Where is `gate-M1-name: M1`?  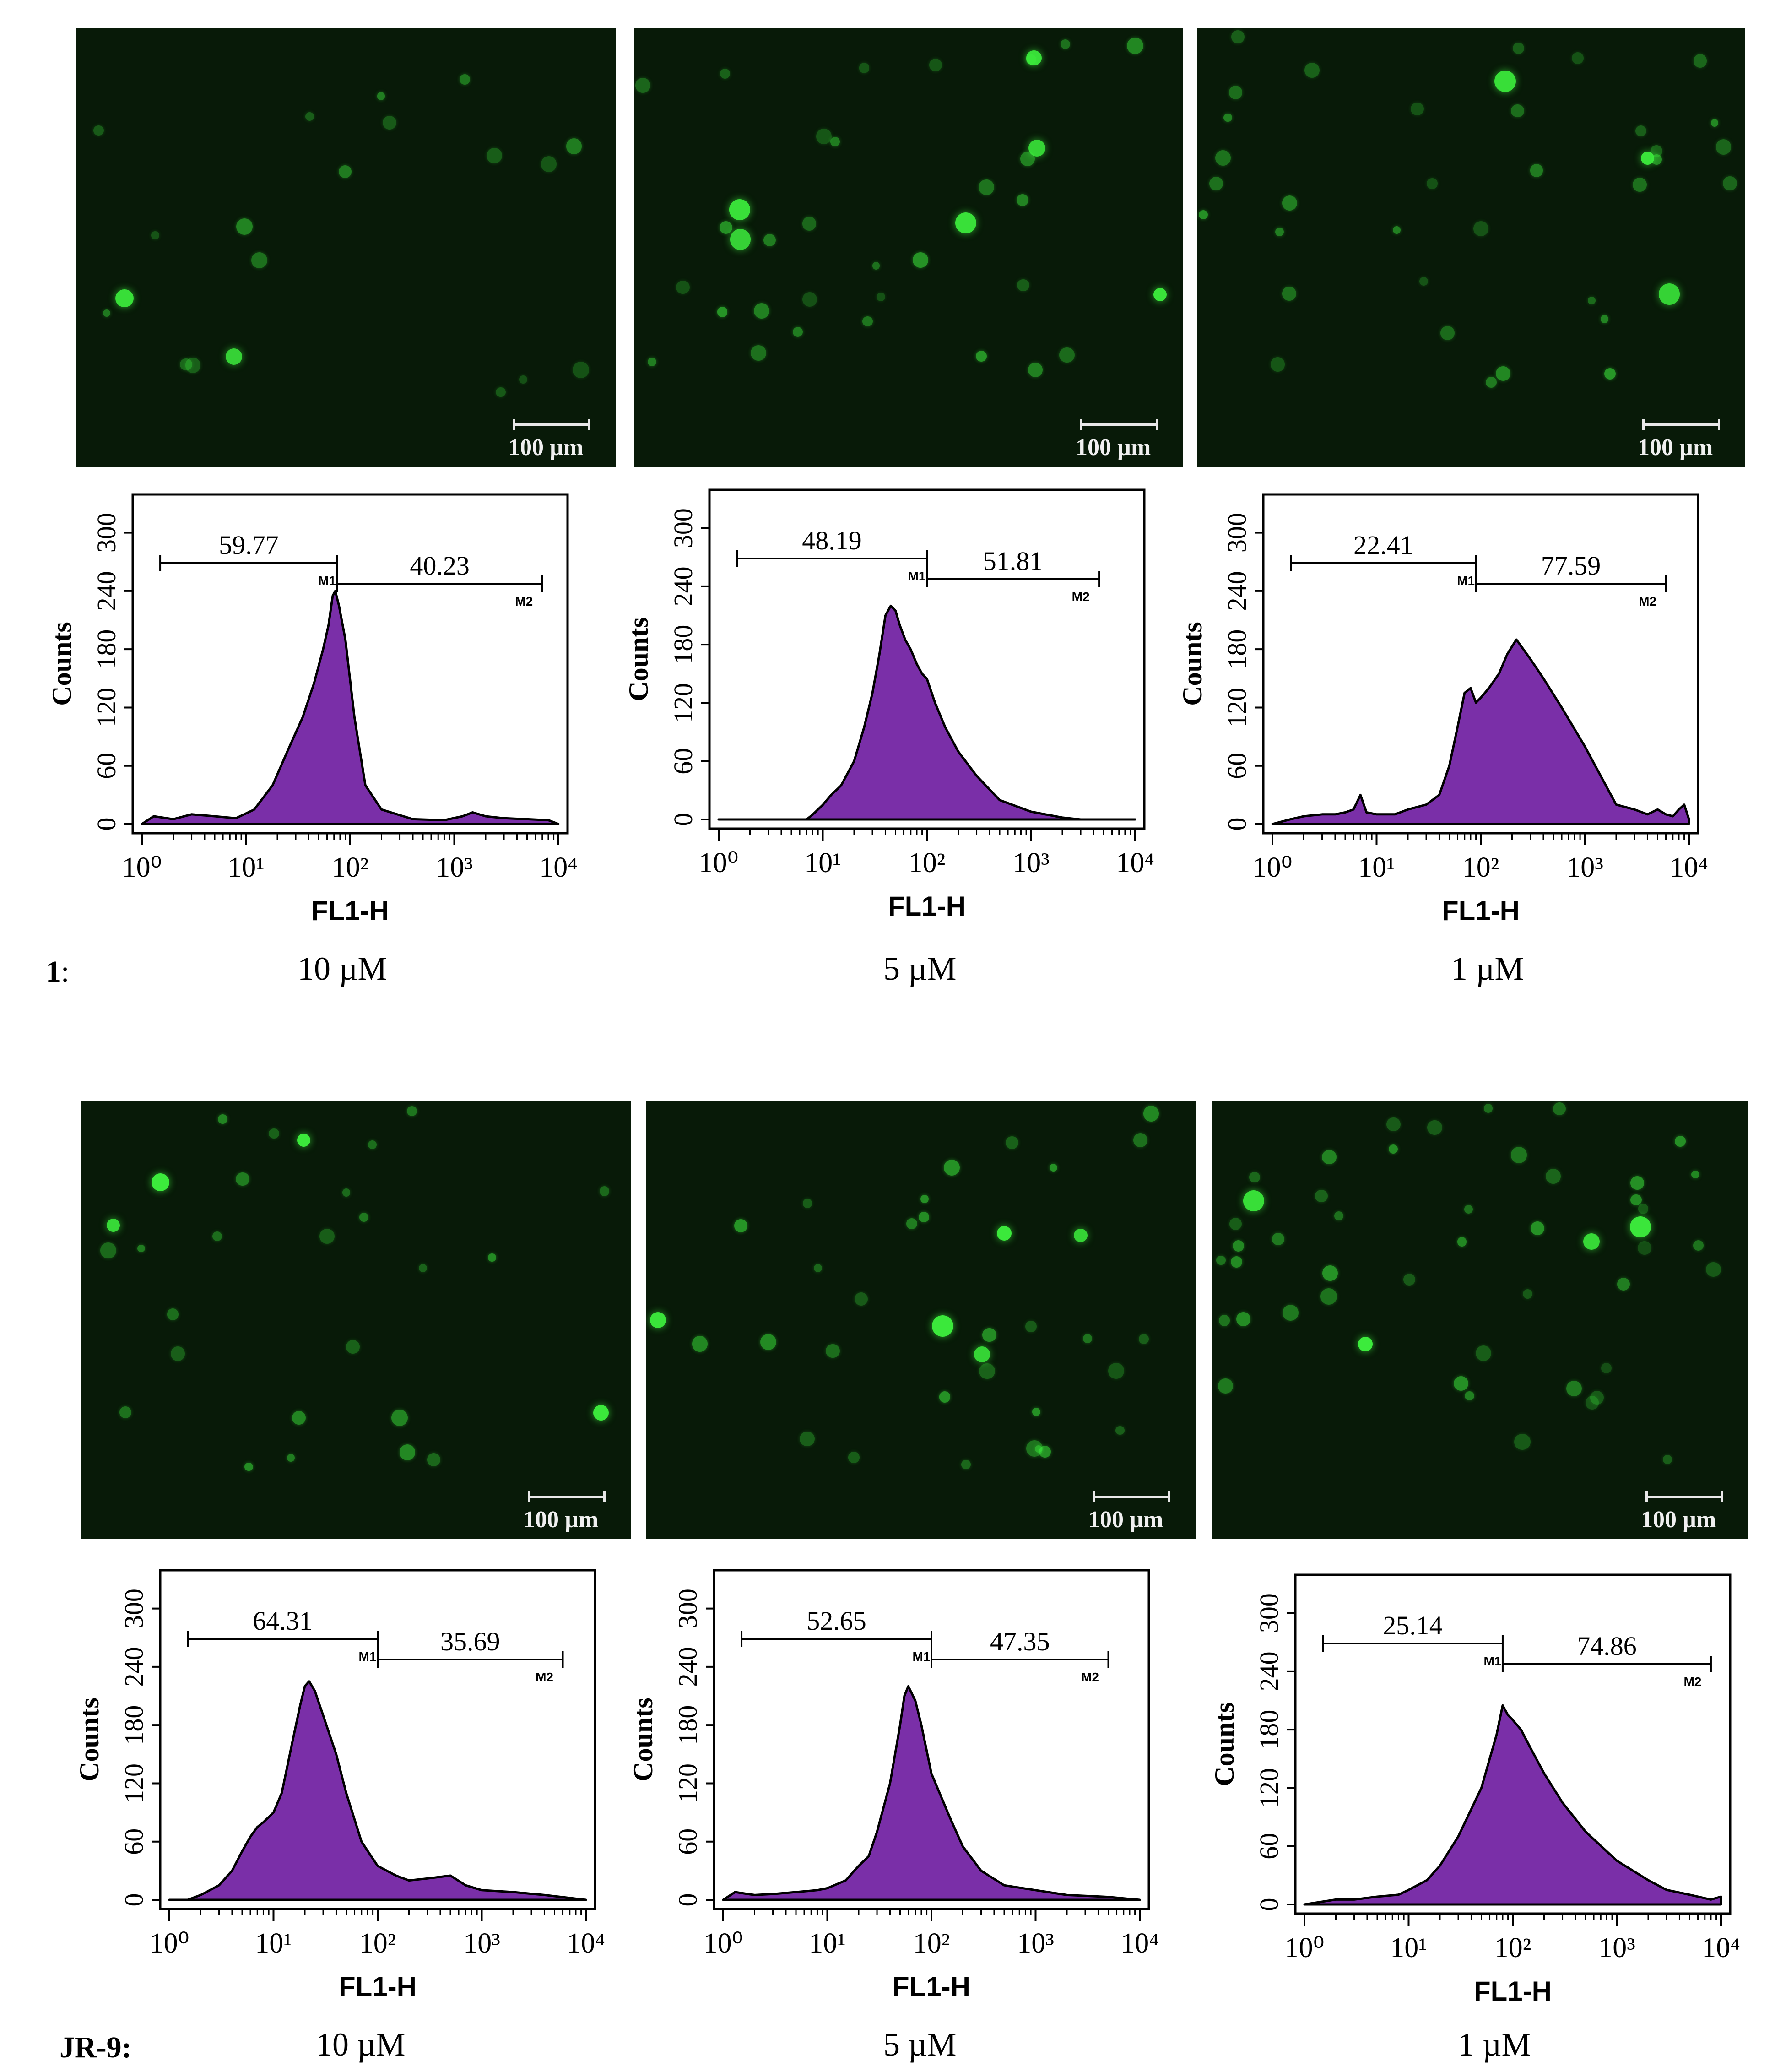
gate-M1-name: M1 is located at coordinates (1466, 581).